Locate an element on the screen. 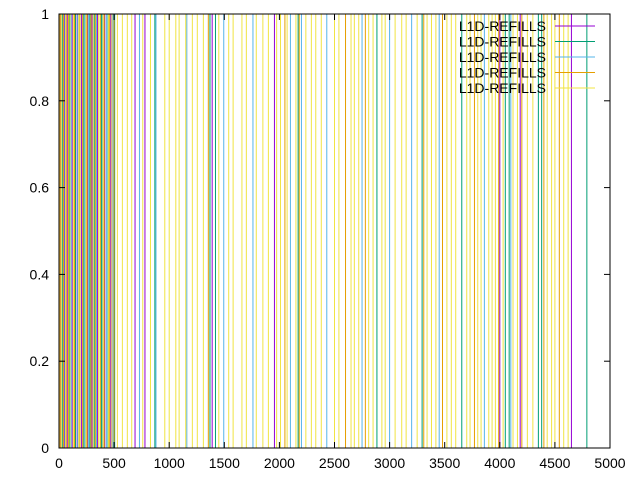  x-tick-label: 500 is located at coordinates (114, 463).